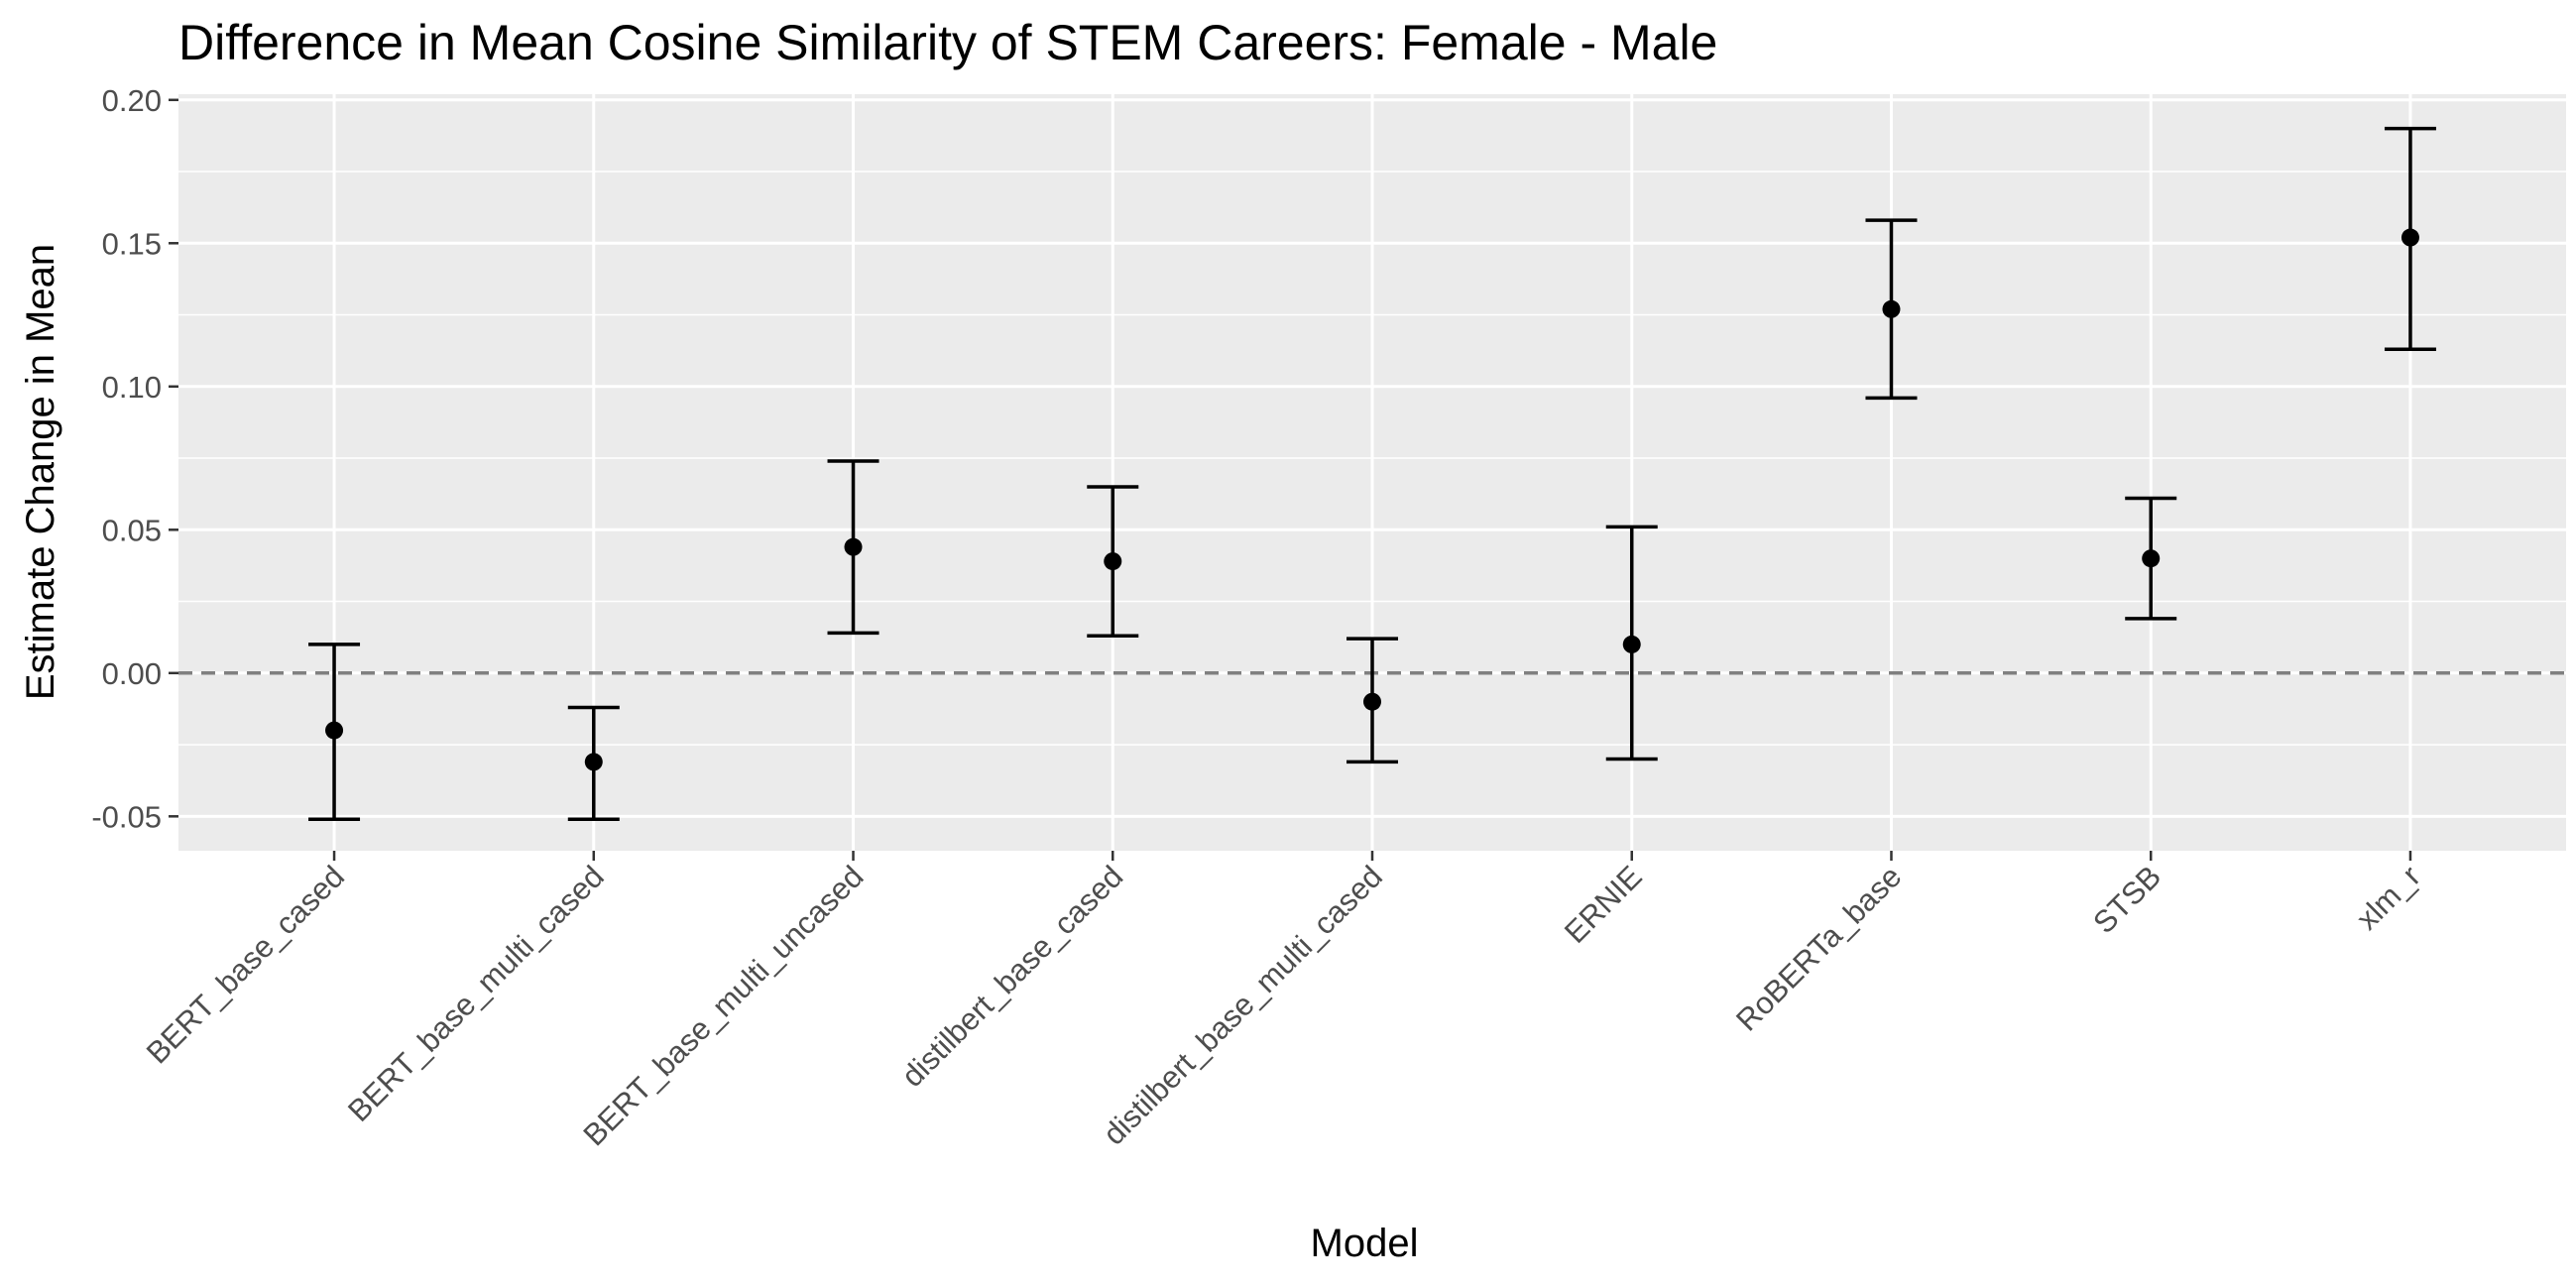 This screenshot has height=1288, width=2576. Describe the element at coordinates (132, 530) in the screenshot. I see `y-tick-label: 0.05` at that location.